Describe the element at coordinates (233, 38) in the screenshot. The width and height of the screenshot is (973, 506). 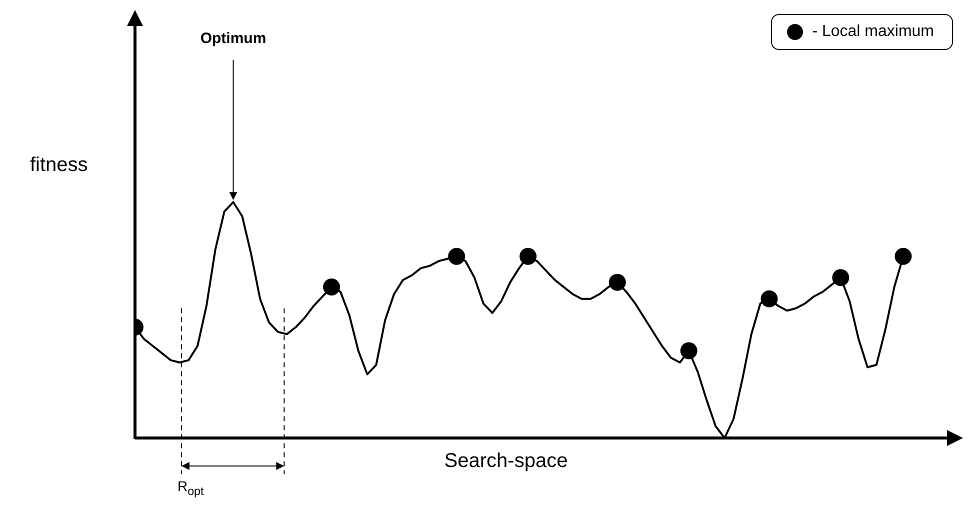
I see `text: Optimum` at that location.